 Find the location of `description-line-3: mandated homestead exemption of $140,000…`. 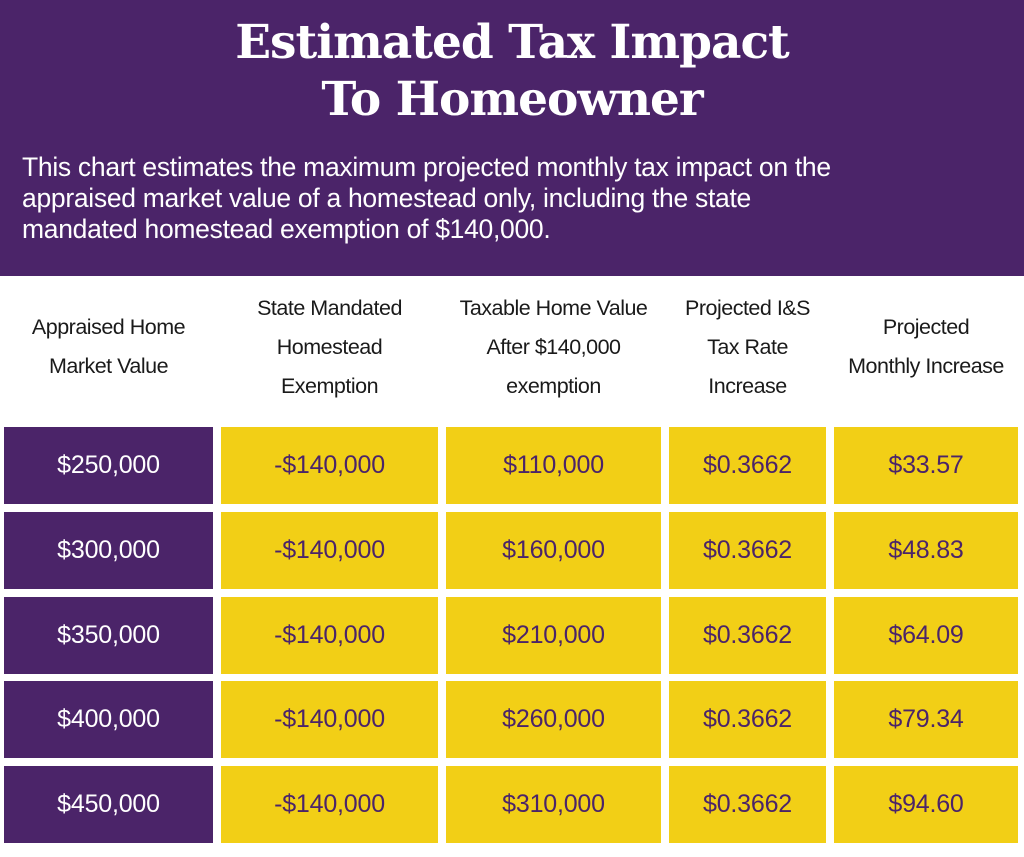

description-line-3: mandated homestead exemption of $140,000… is located at coordinates (286, 229).